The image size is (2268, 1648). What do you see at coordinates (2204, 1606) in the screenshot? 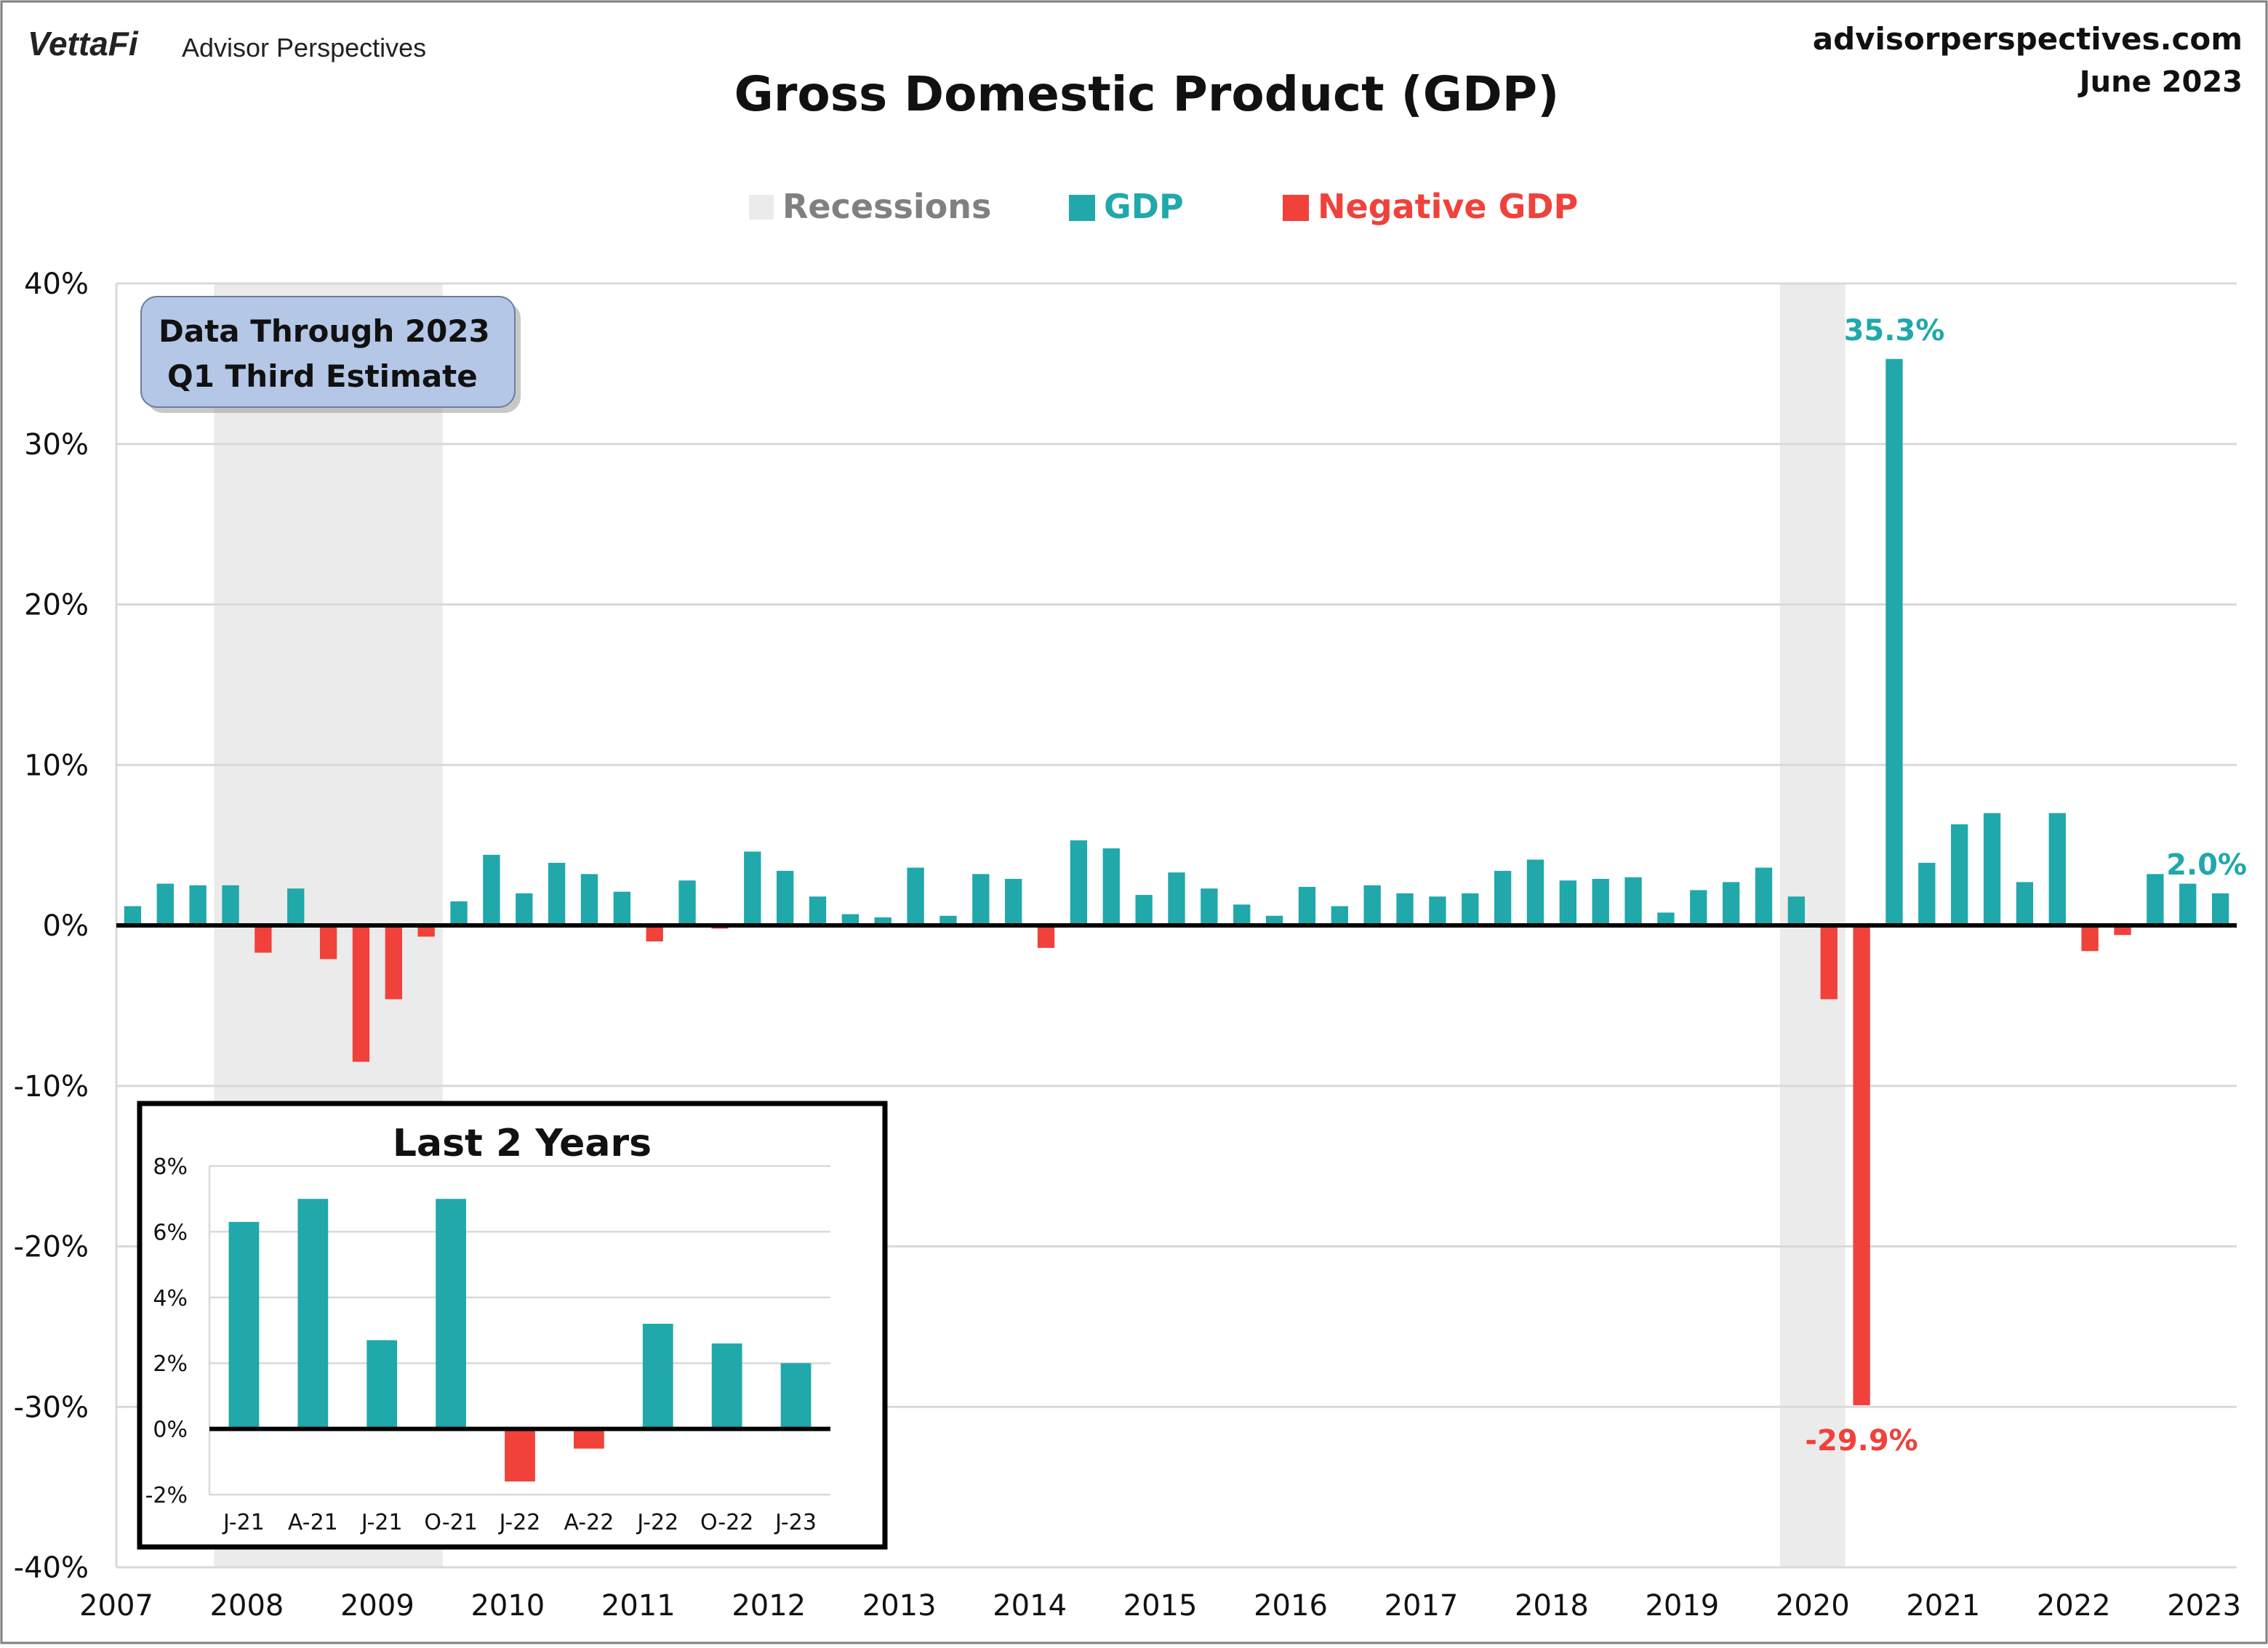
I see `main-x-tick-label: 2023` at bounding box center [2204, 1606].